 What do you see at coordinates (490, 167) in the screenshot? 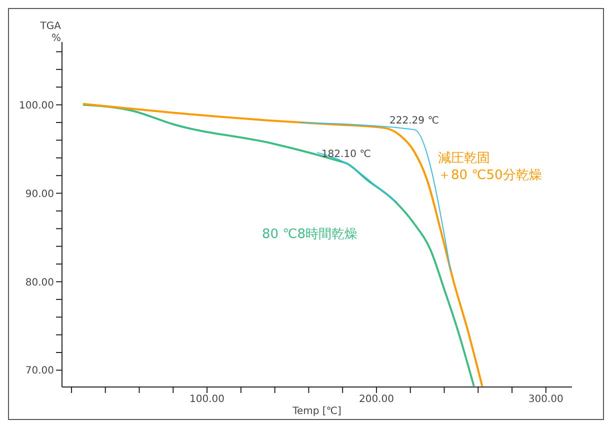
I see `series-label: 減圧乾固＋80 ℃50分乾燥` at bounding box center [490, 167].